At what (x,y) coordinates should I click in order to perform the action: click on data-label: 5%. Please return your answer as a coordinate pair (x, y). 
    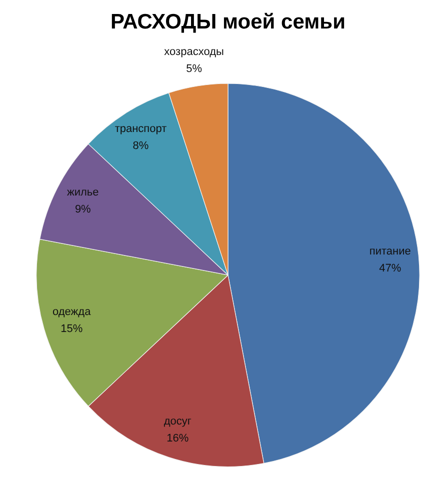
    Looking at the image, I should click on (194, 69).